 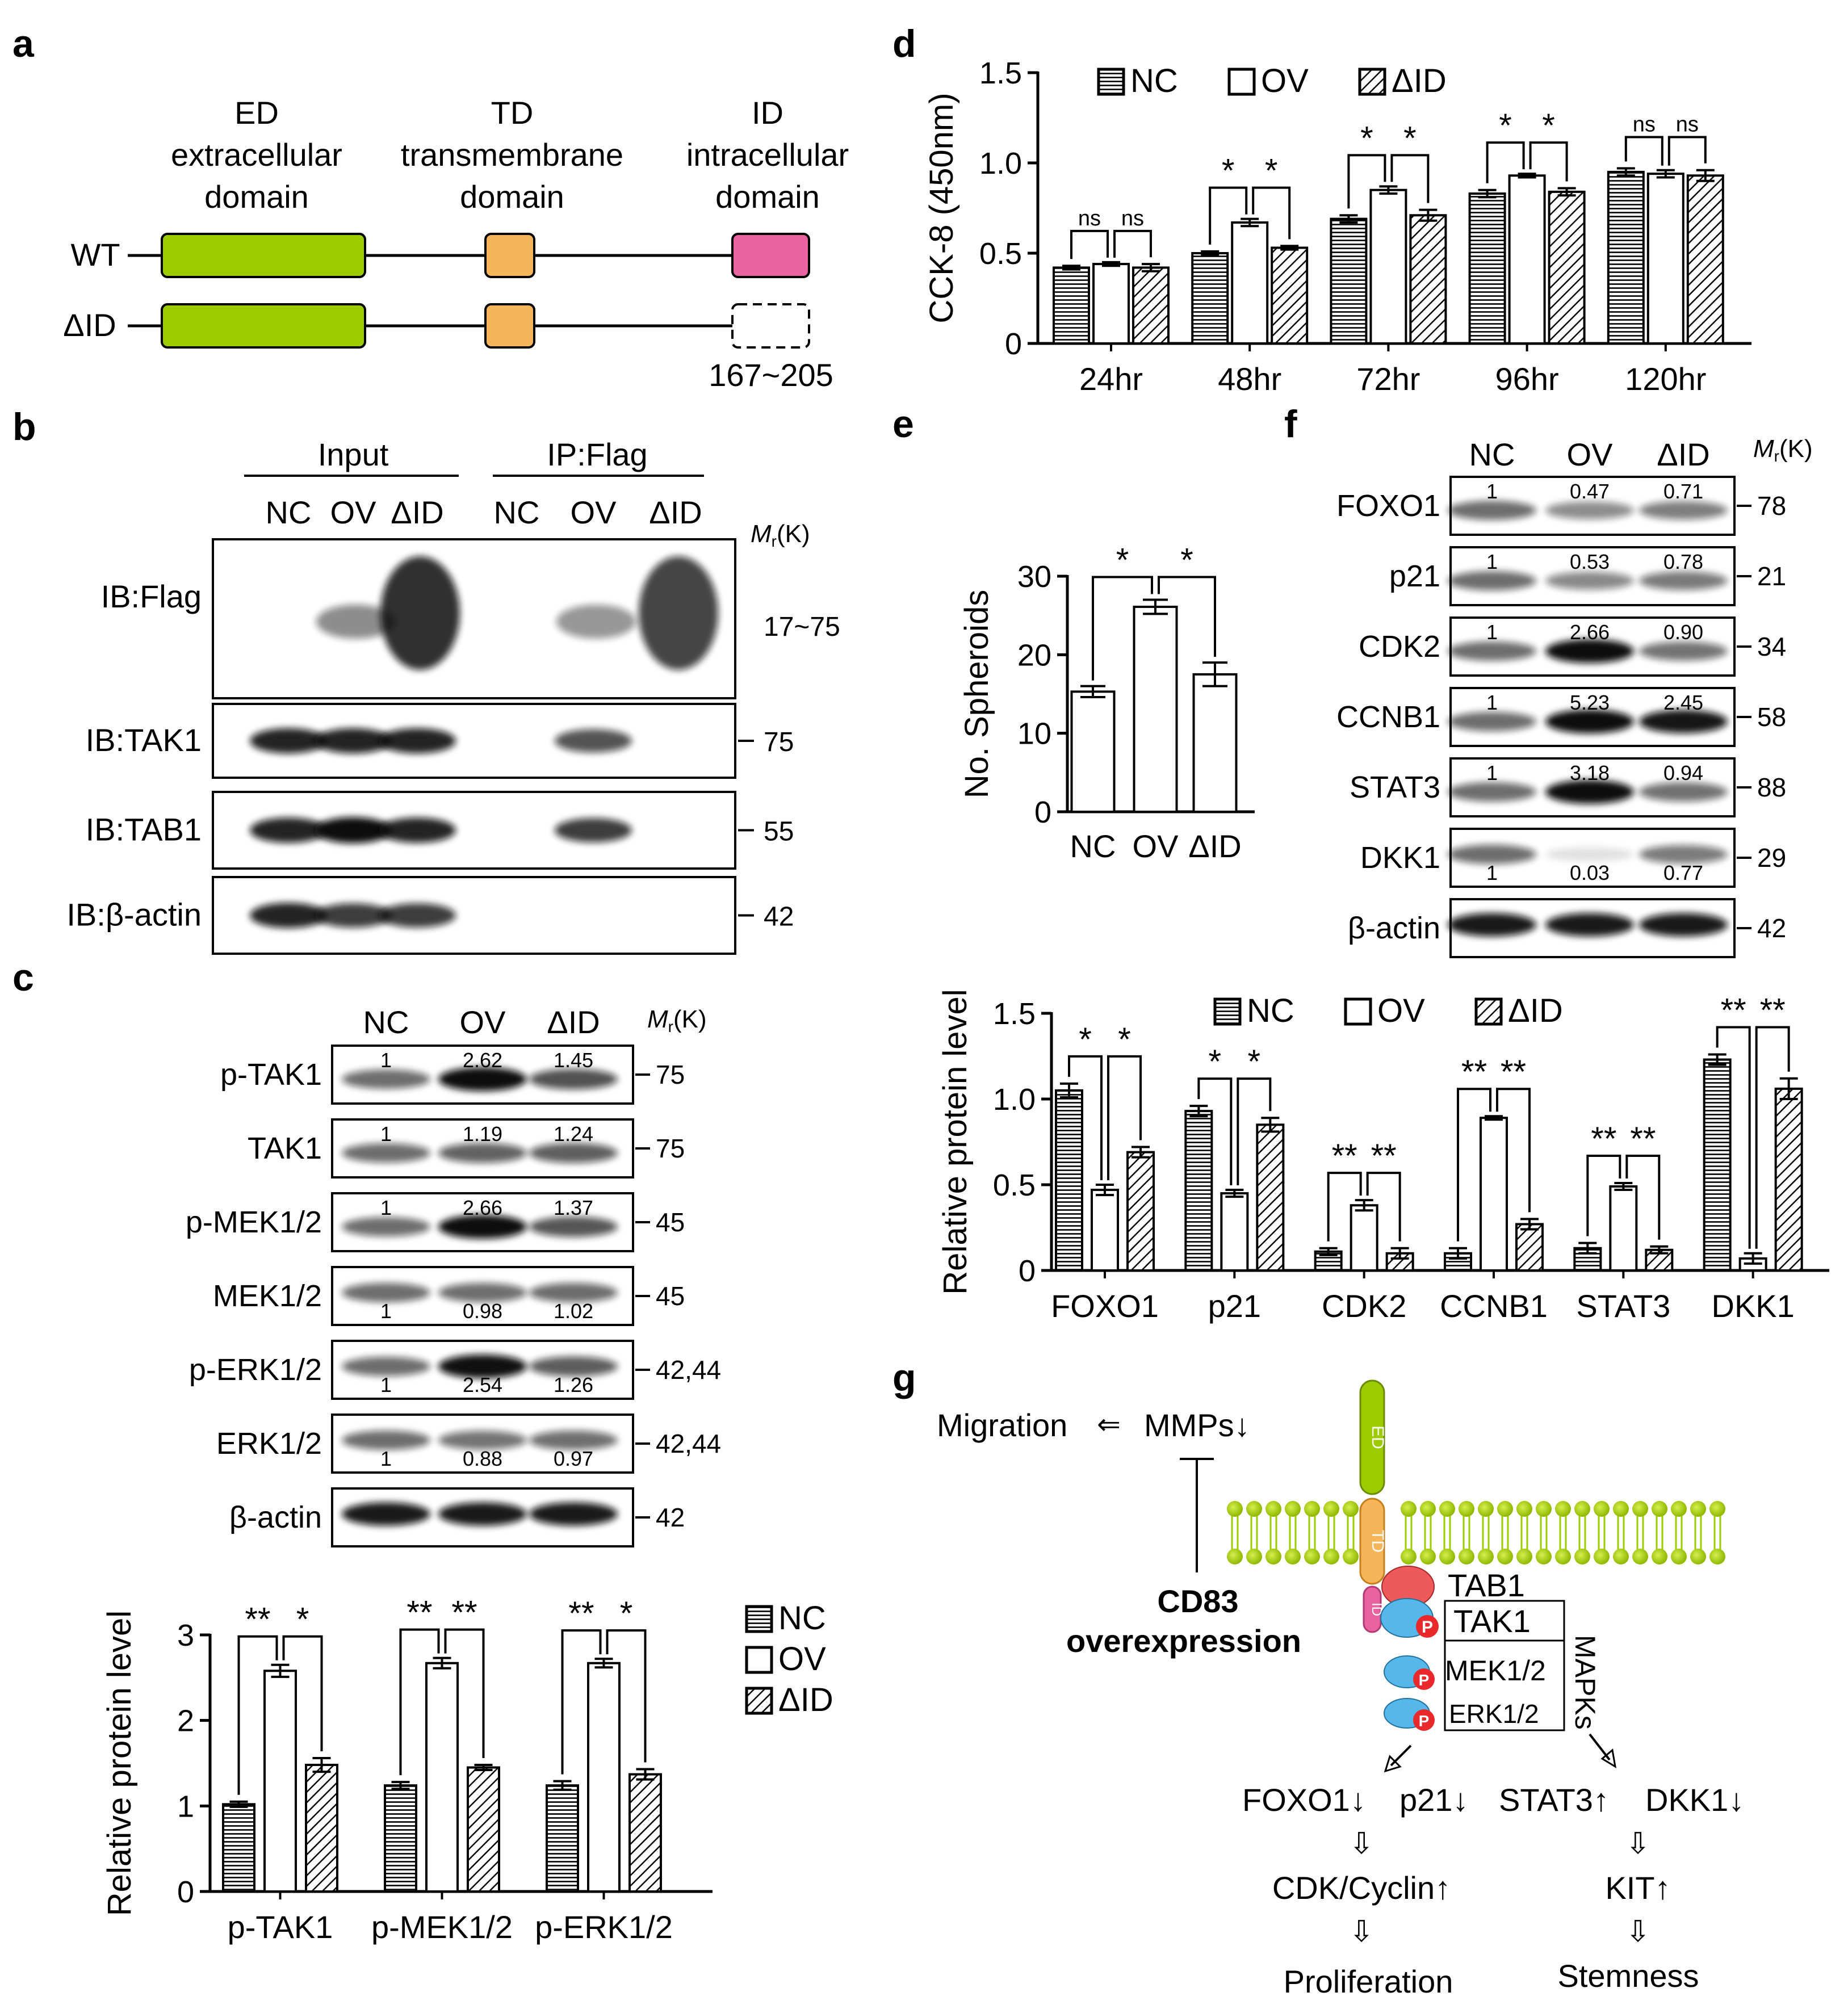 What do you see at coordinates (185, 1635) in the screenshot?
I see `y-tick-label: 3` at bounding box center [185, 1635].